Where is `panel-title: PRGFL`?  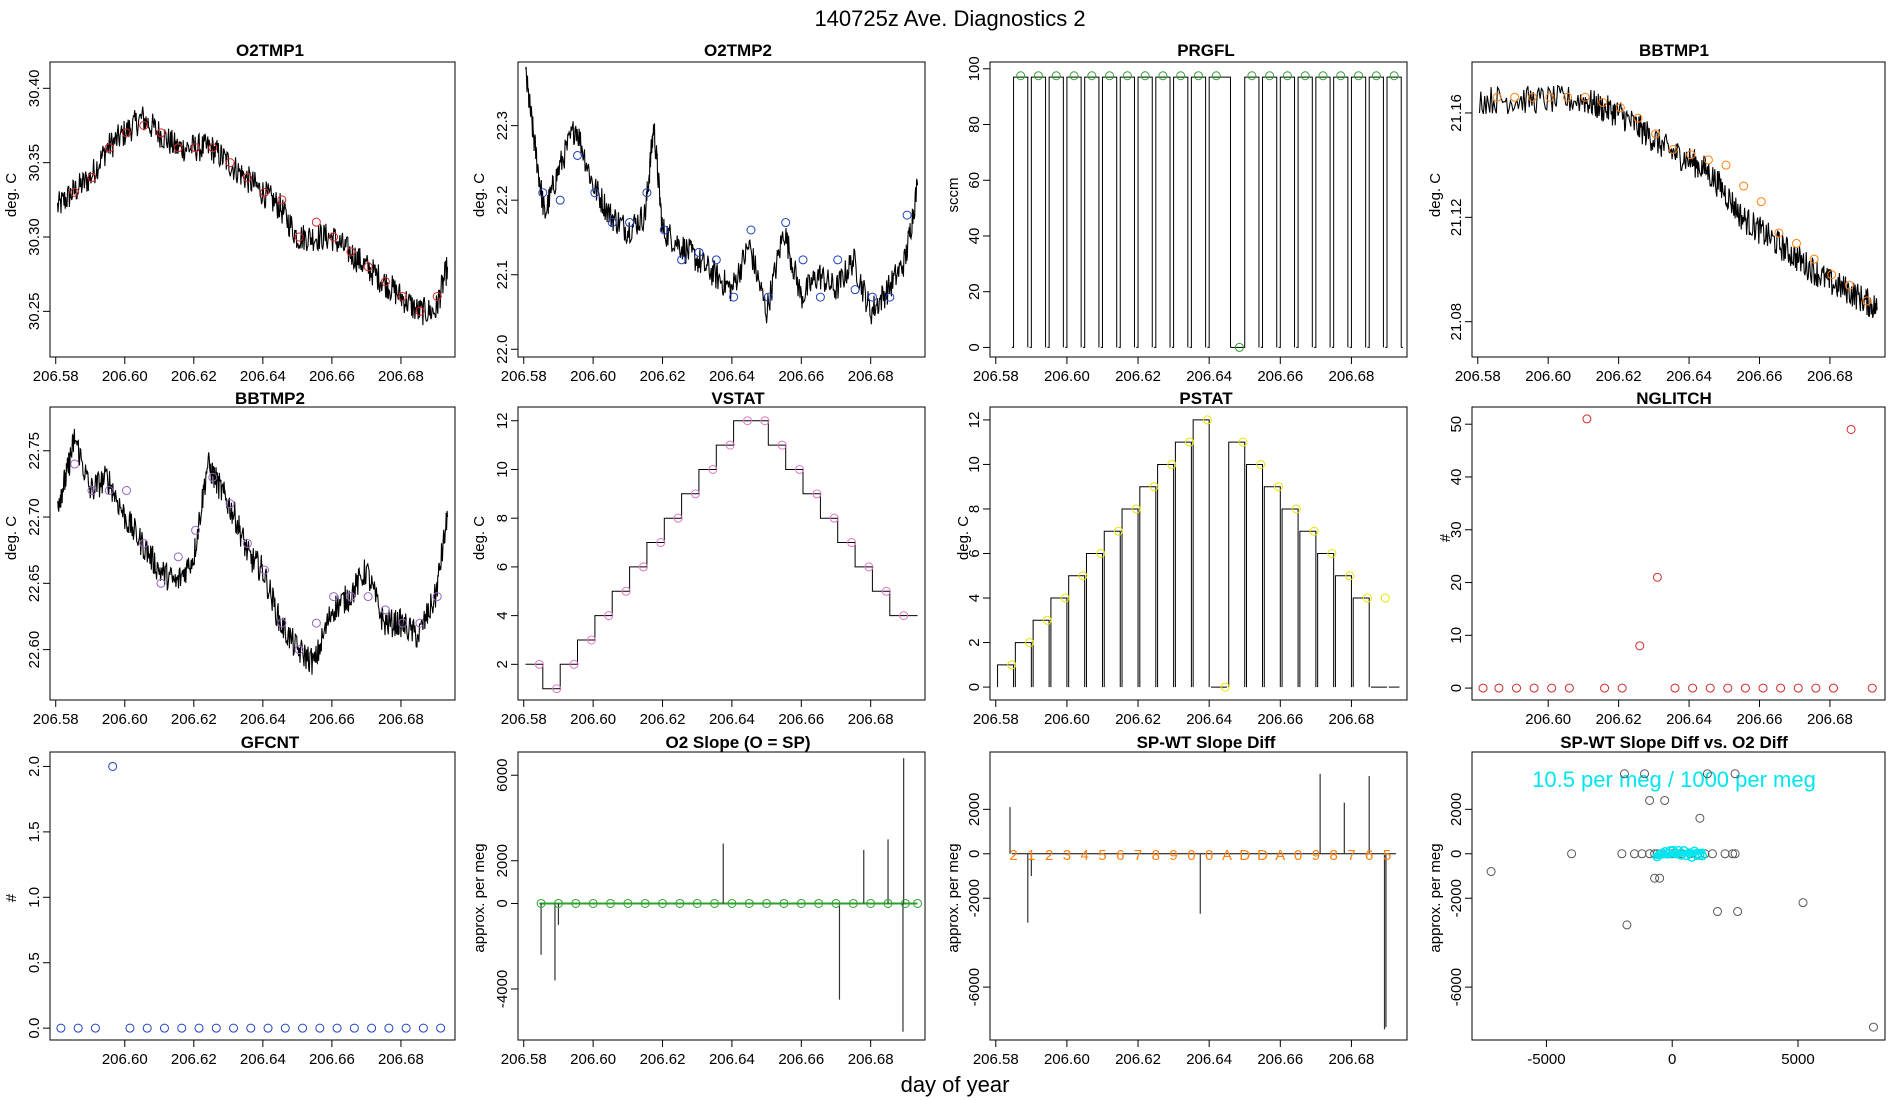
panel-title: PRGFL is located at coordinates (1206, 50).